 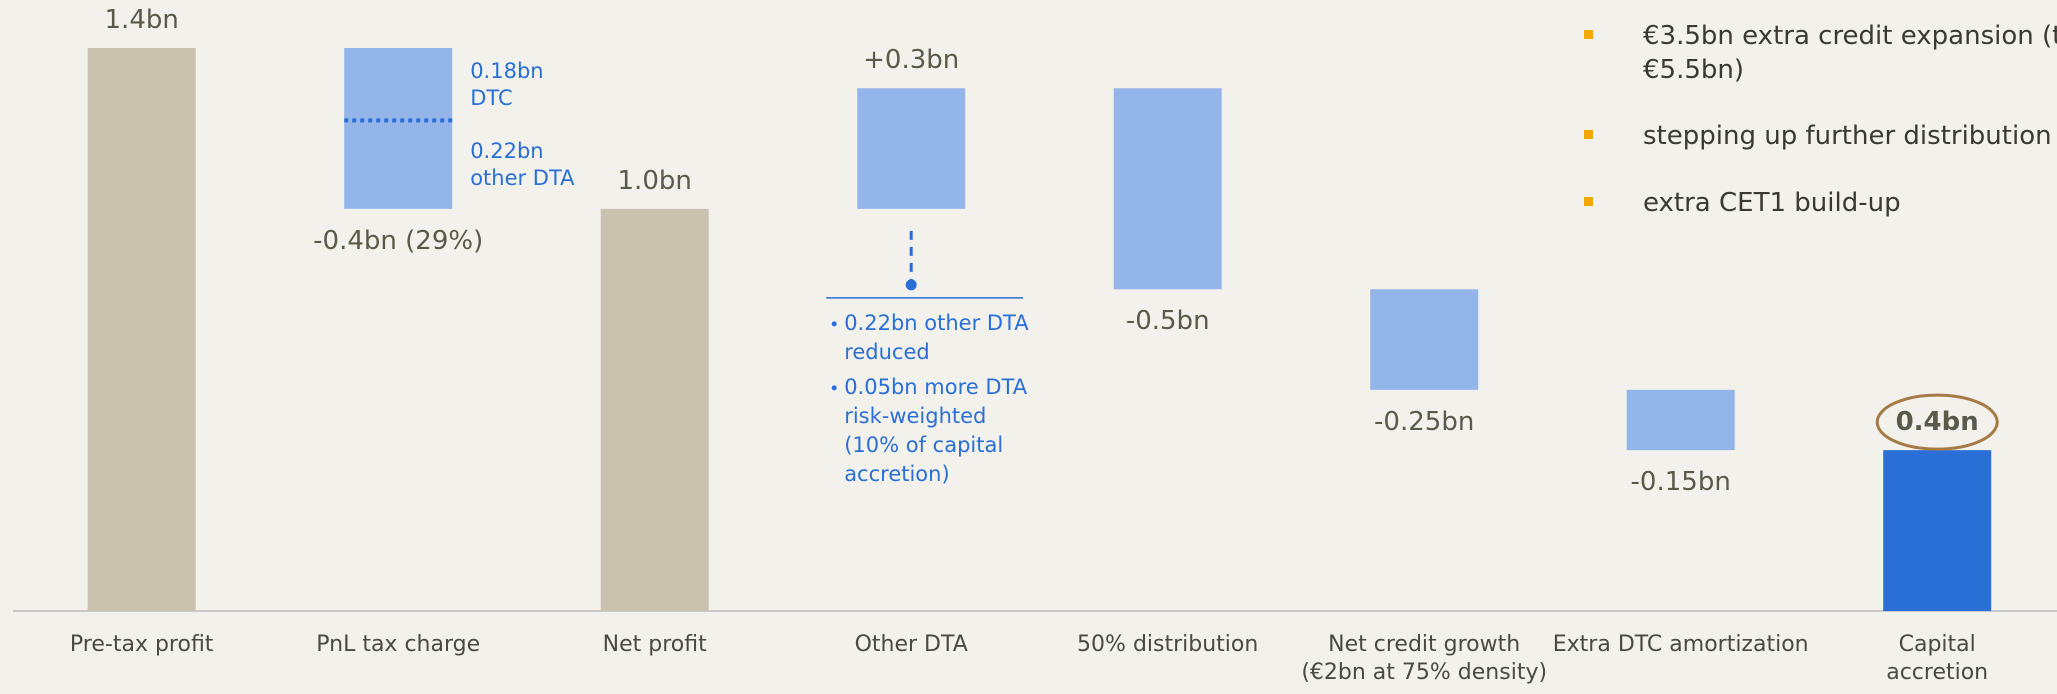 What do you see at coordinates (1424, 658) in the screenshot?
I see `x-tick-label: Net credit growth (€2bn at 75% density)` at bounding box center [1424, 658].